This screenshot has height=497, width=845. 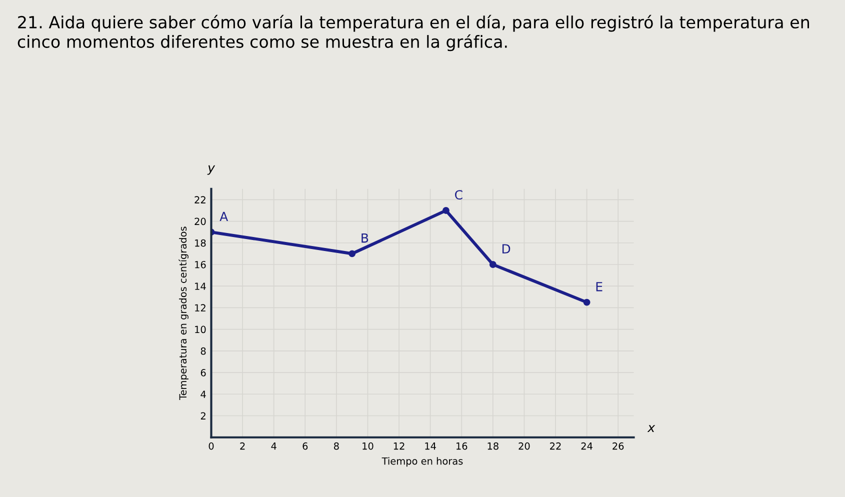 What do you see at coordinates (368, 446) in the screenshot?
I see `x-tick-label: 10` at bounding box center [368, 446].